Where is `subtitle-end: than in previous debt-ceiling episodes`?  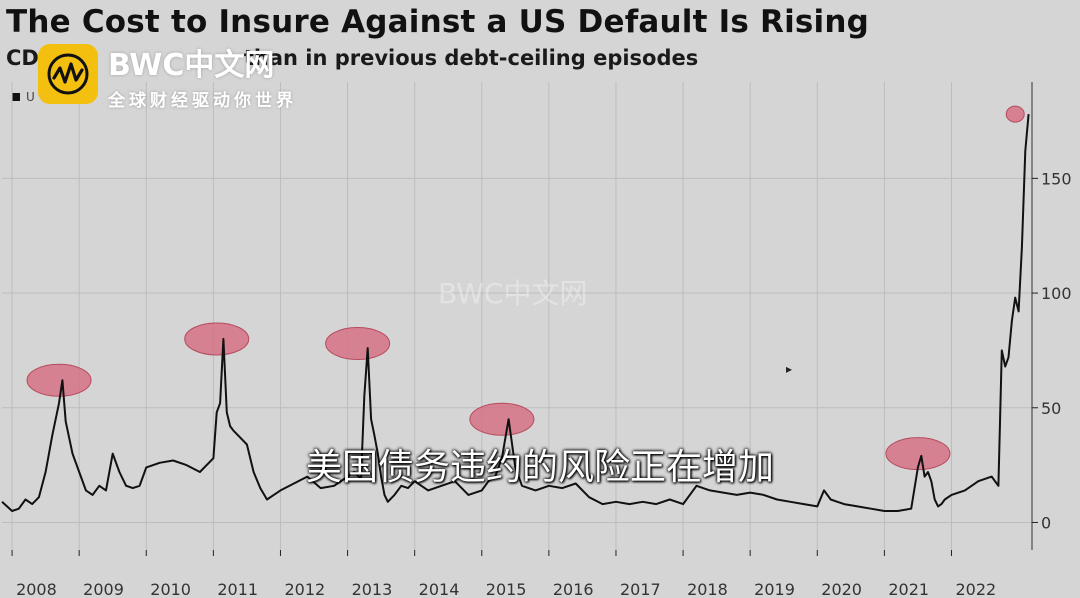 subtitle-end: than in previous debt-ceiling episodes is located at coordinates (471, 58).